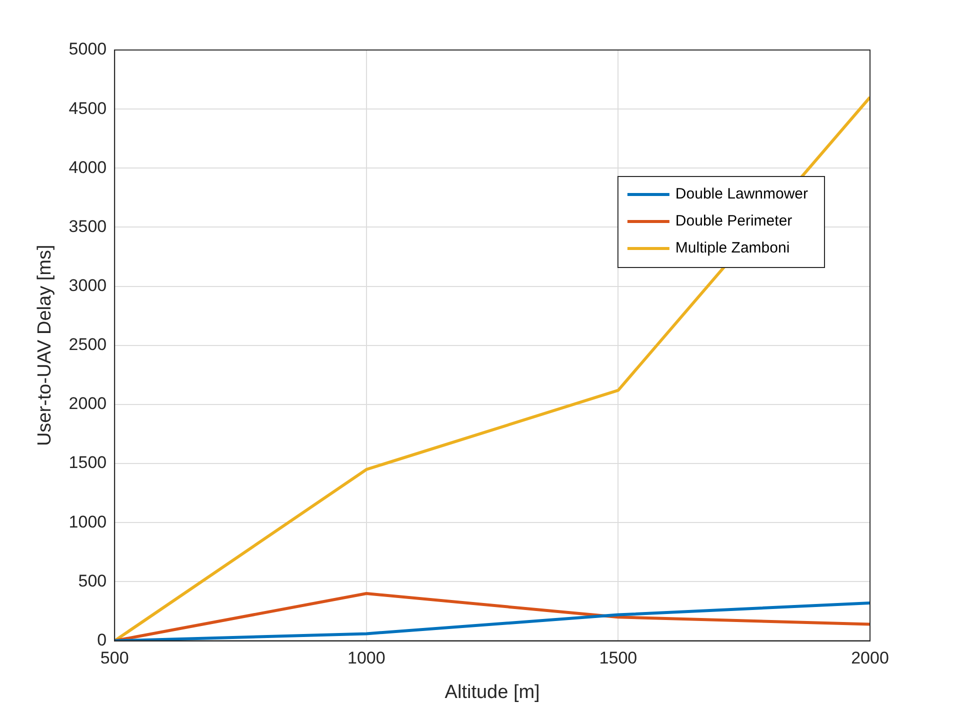 The height and width of the screenshot is (723, 955). I want to click on y-tick-label: 5000, so click(87, 49).